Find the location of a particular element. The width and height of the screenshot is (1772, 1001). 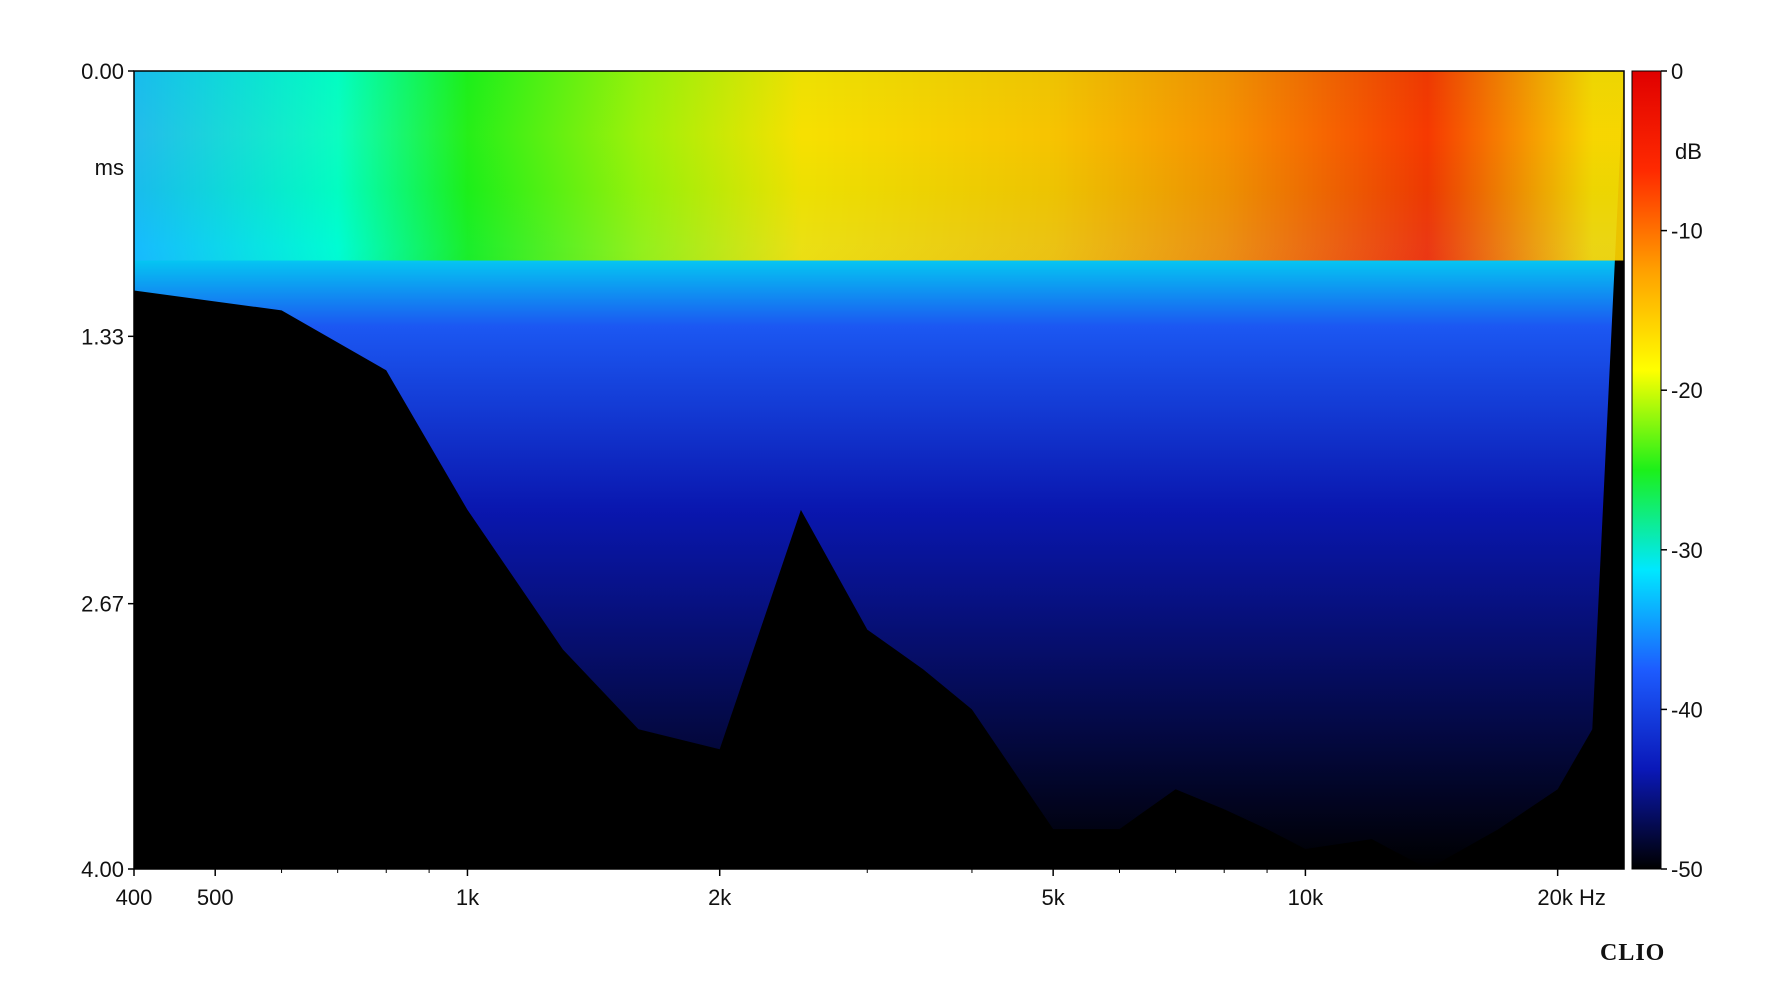

colorbar-tick-label-1: -10 is located at coordinates (1687, 231).